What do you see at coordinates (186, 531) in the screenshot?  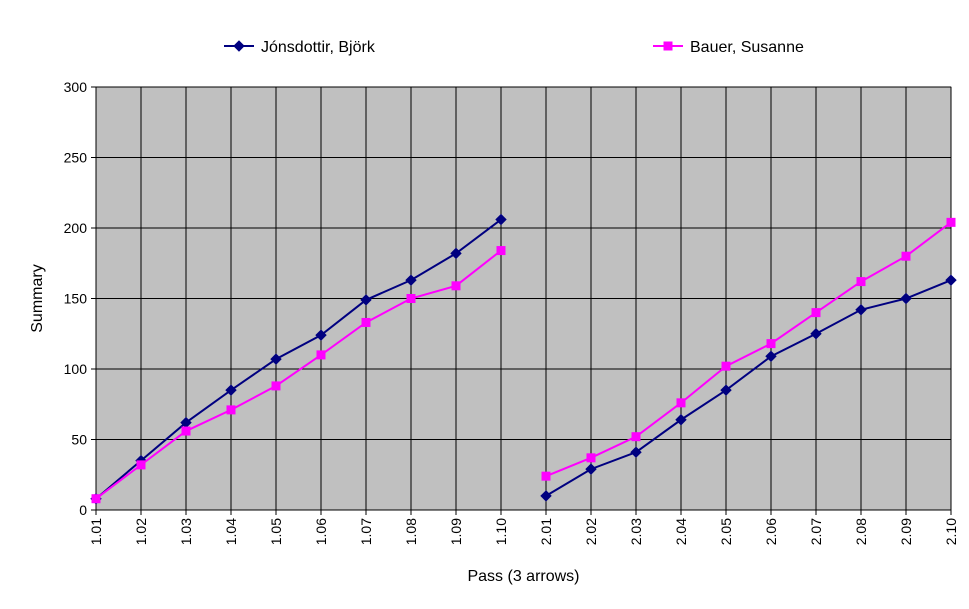 I see `x-tick-label: 1.03` at bounding box center [186, 531].